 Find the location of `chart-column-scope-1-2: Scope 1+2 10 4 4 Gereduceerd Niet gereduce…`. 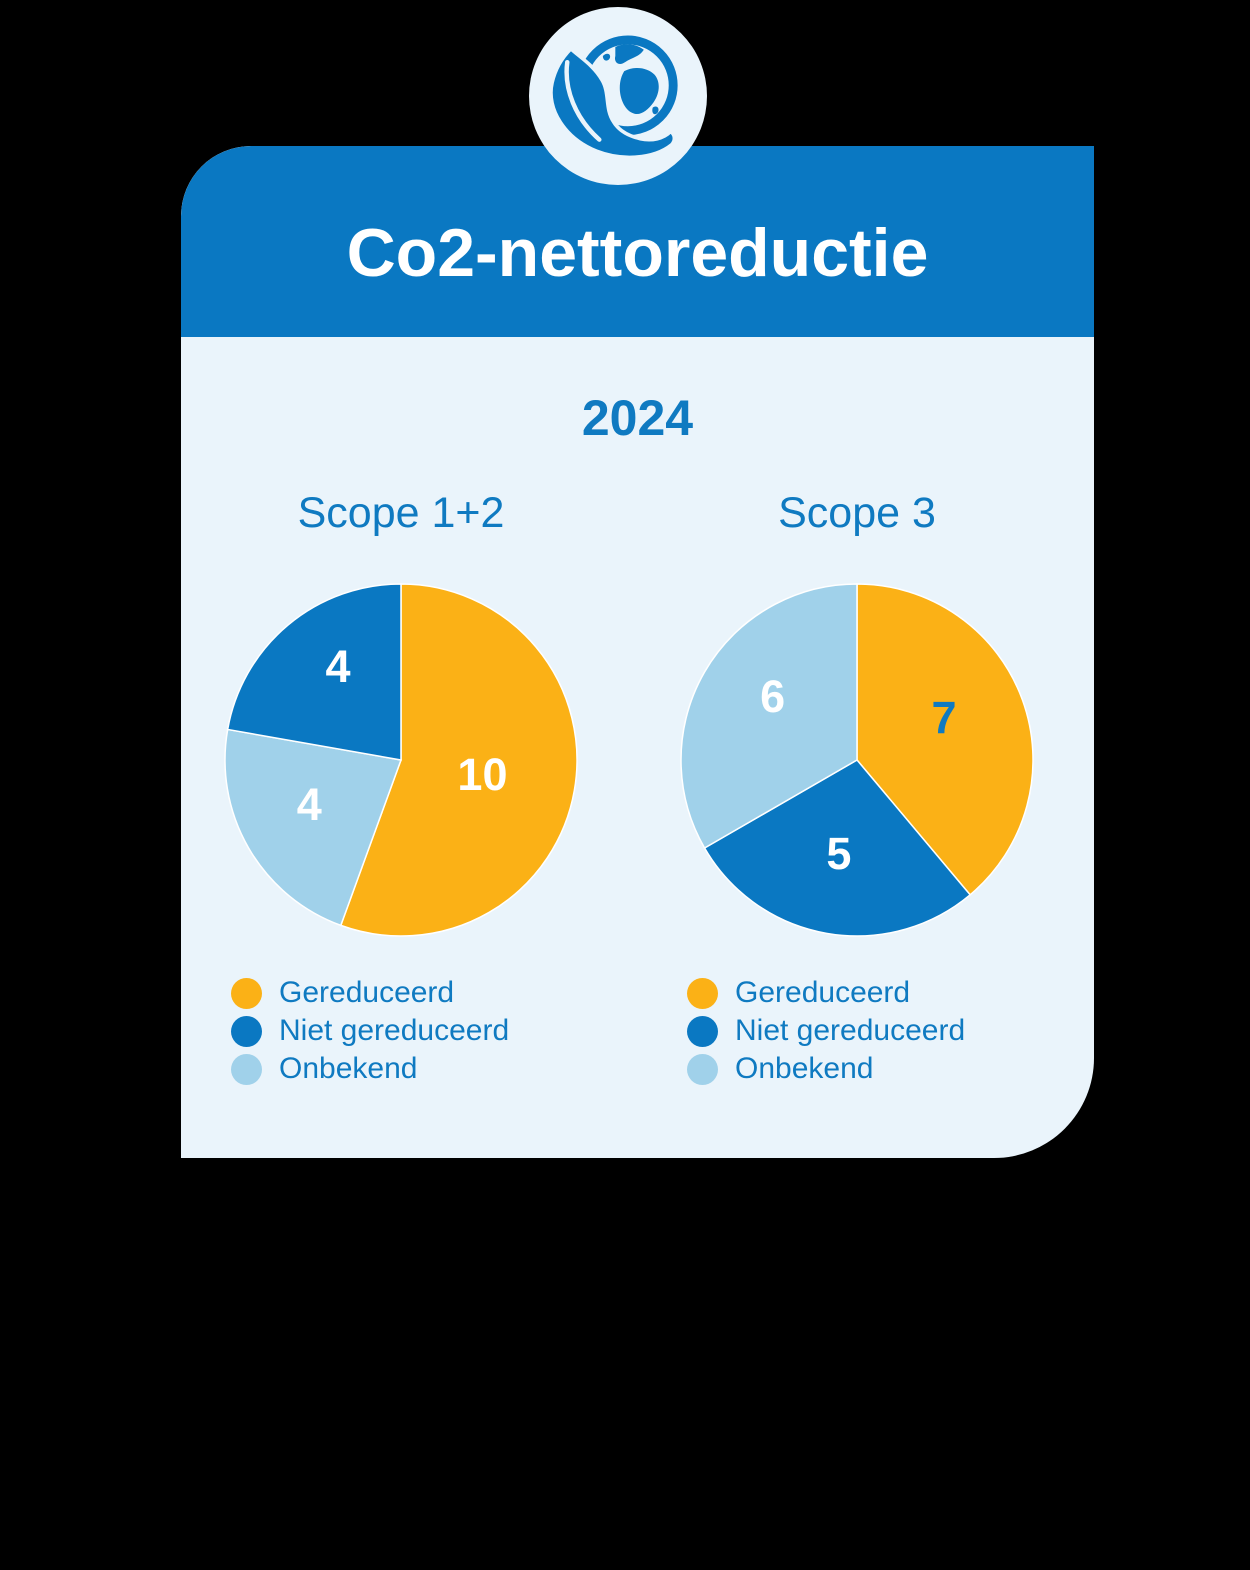

chart-column-scope-1-2: Scope 1+2 10 4 4 Gereduceerd Niet gereduce… is located at coordinates (401, 788).